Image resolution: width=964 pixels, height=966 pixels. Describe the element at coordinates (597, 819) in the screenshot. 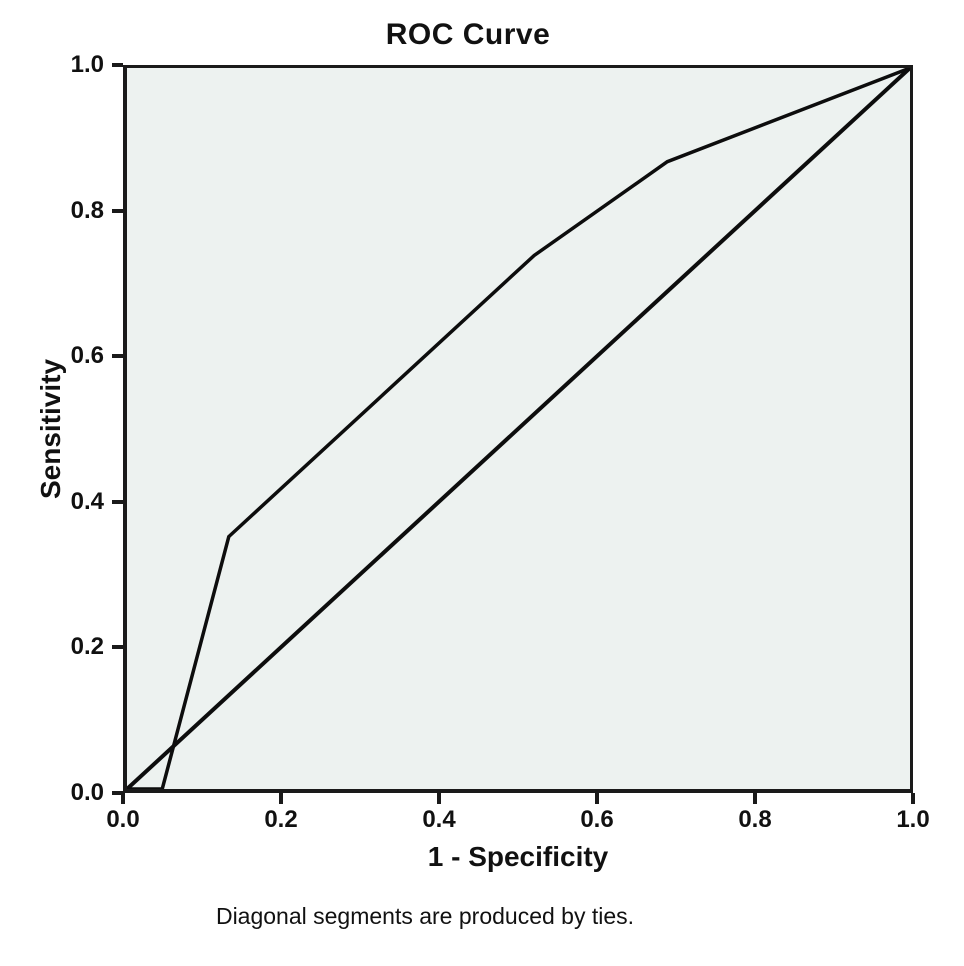

I see `x-tick-label: 0.6` at that location.